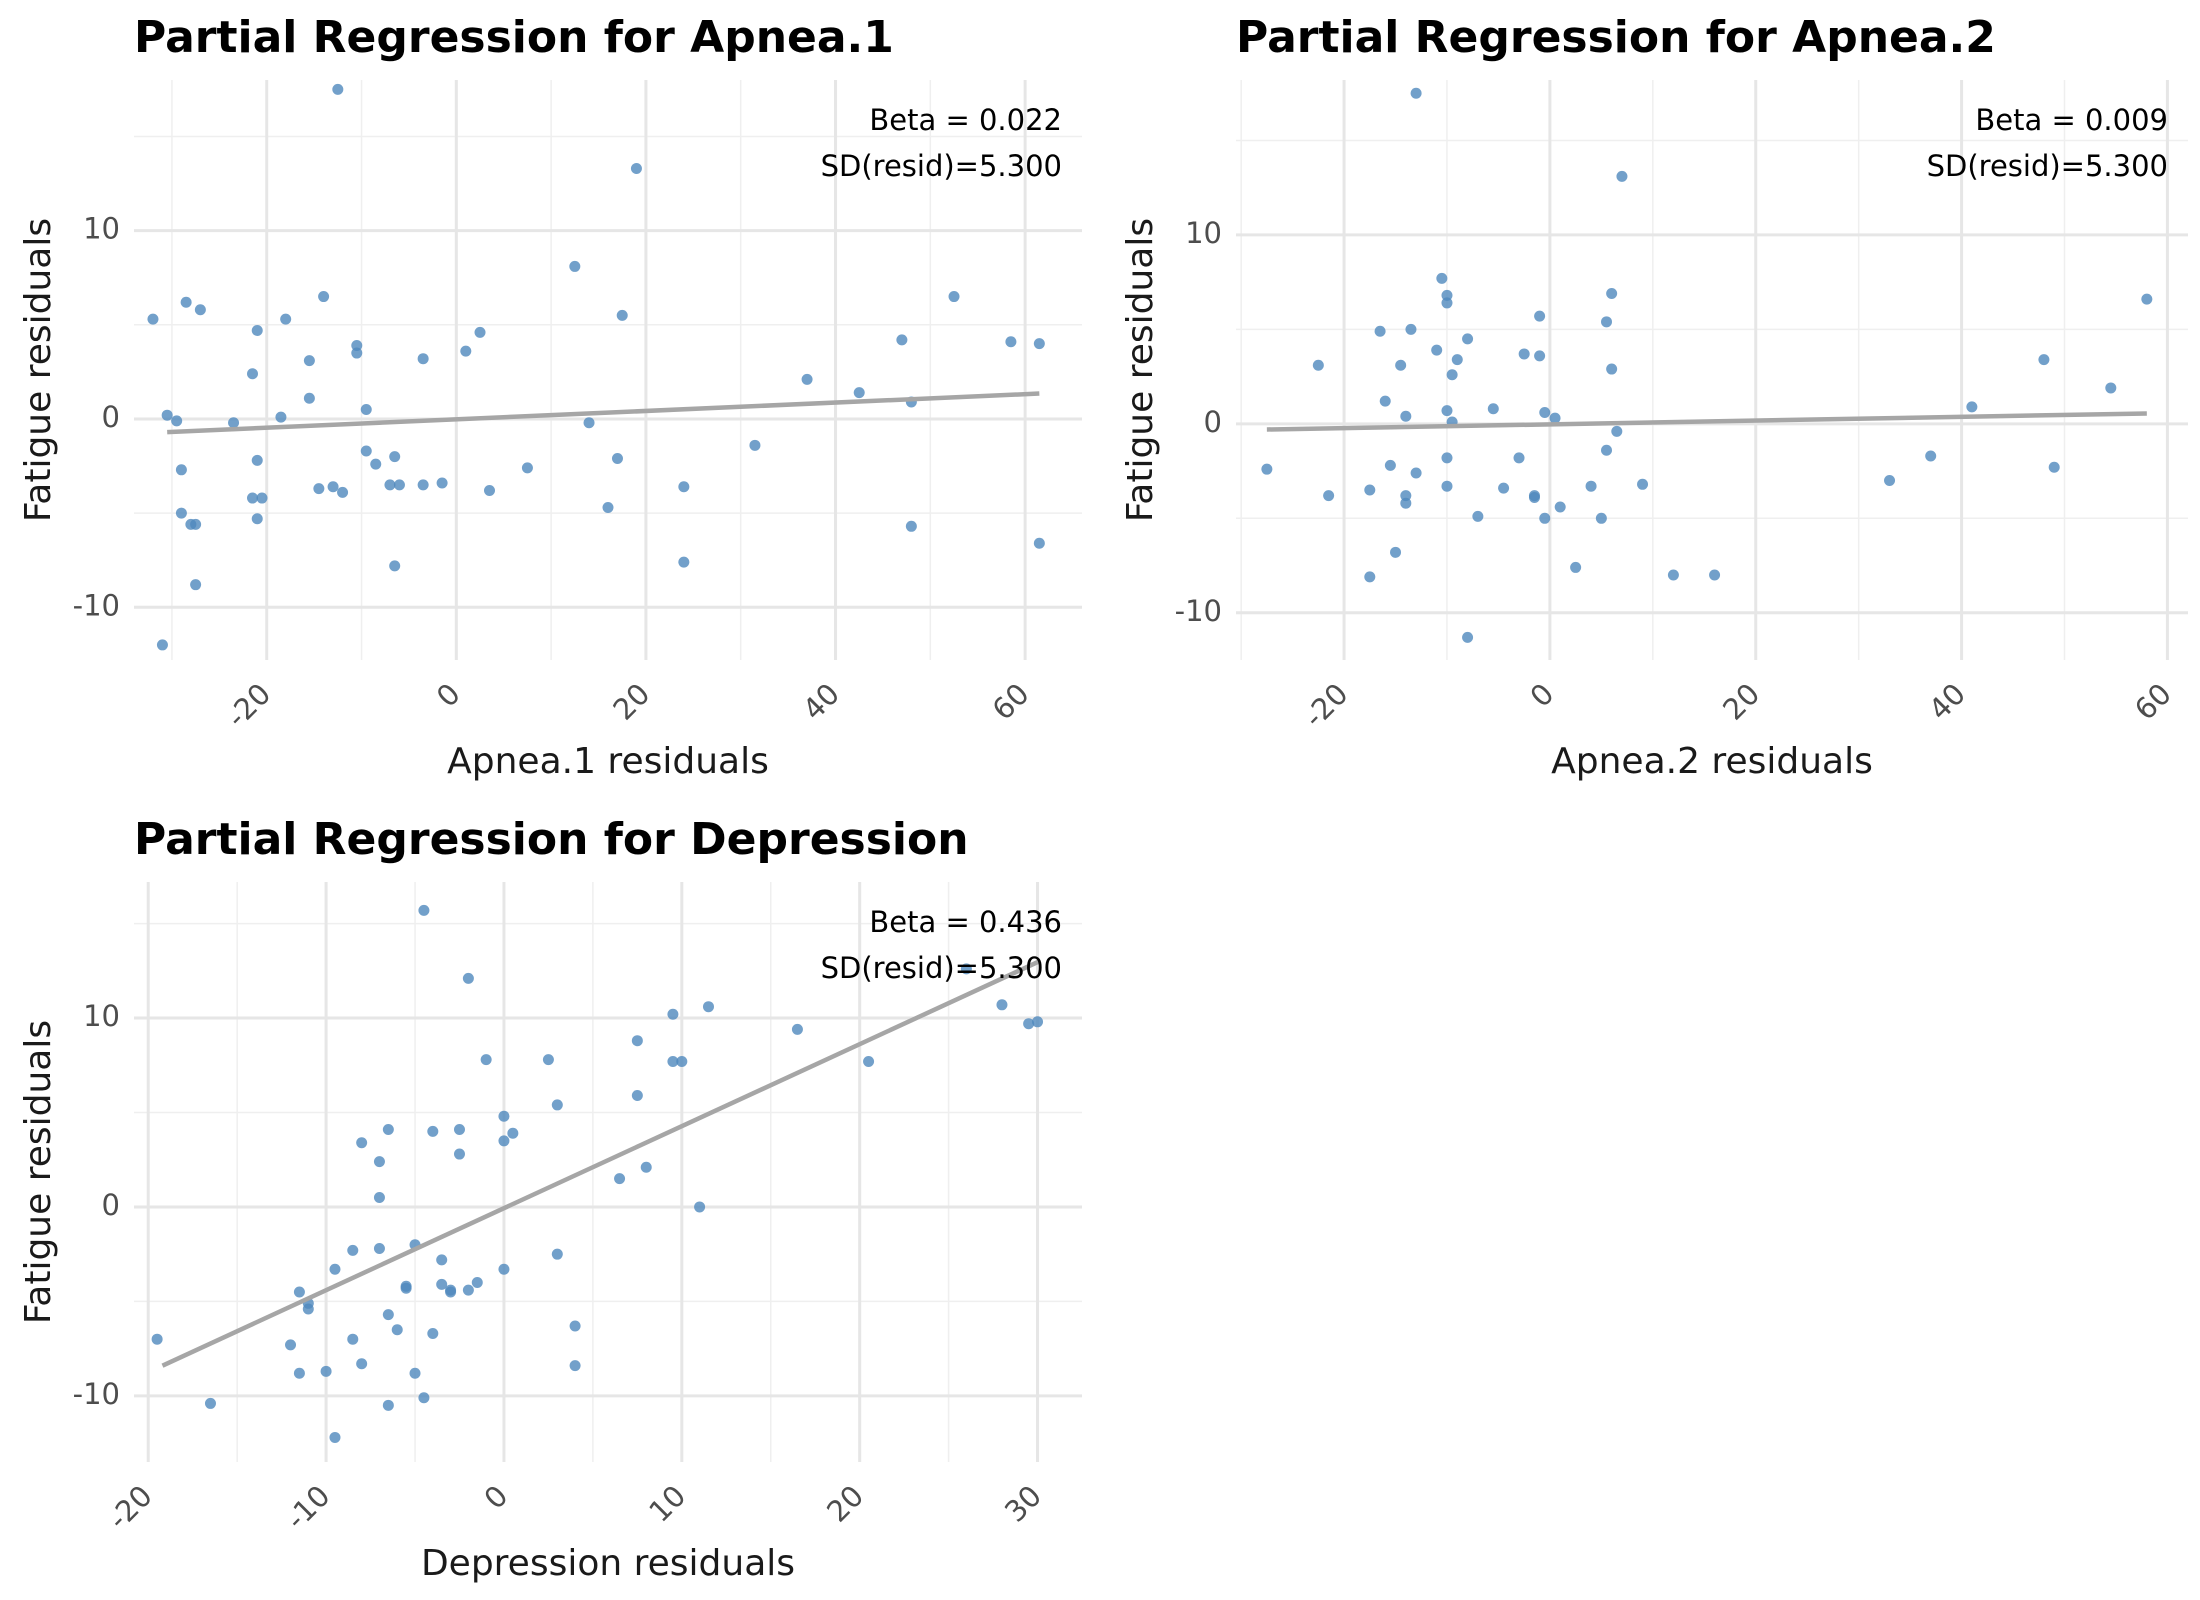 Image resolution: width=2200 pixels, height=1600 pixels. What do you see at coordinates (1712, 761) in the screenshot?
I see `x-axis-title: Apnea.2 residuals` at bounding box center [1712, 761].